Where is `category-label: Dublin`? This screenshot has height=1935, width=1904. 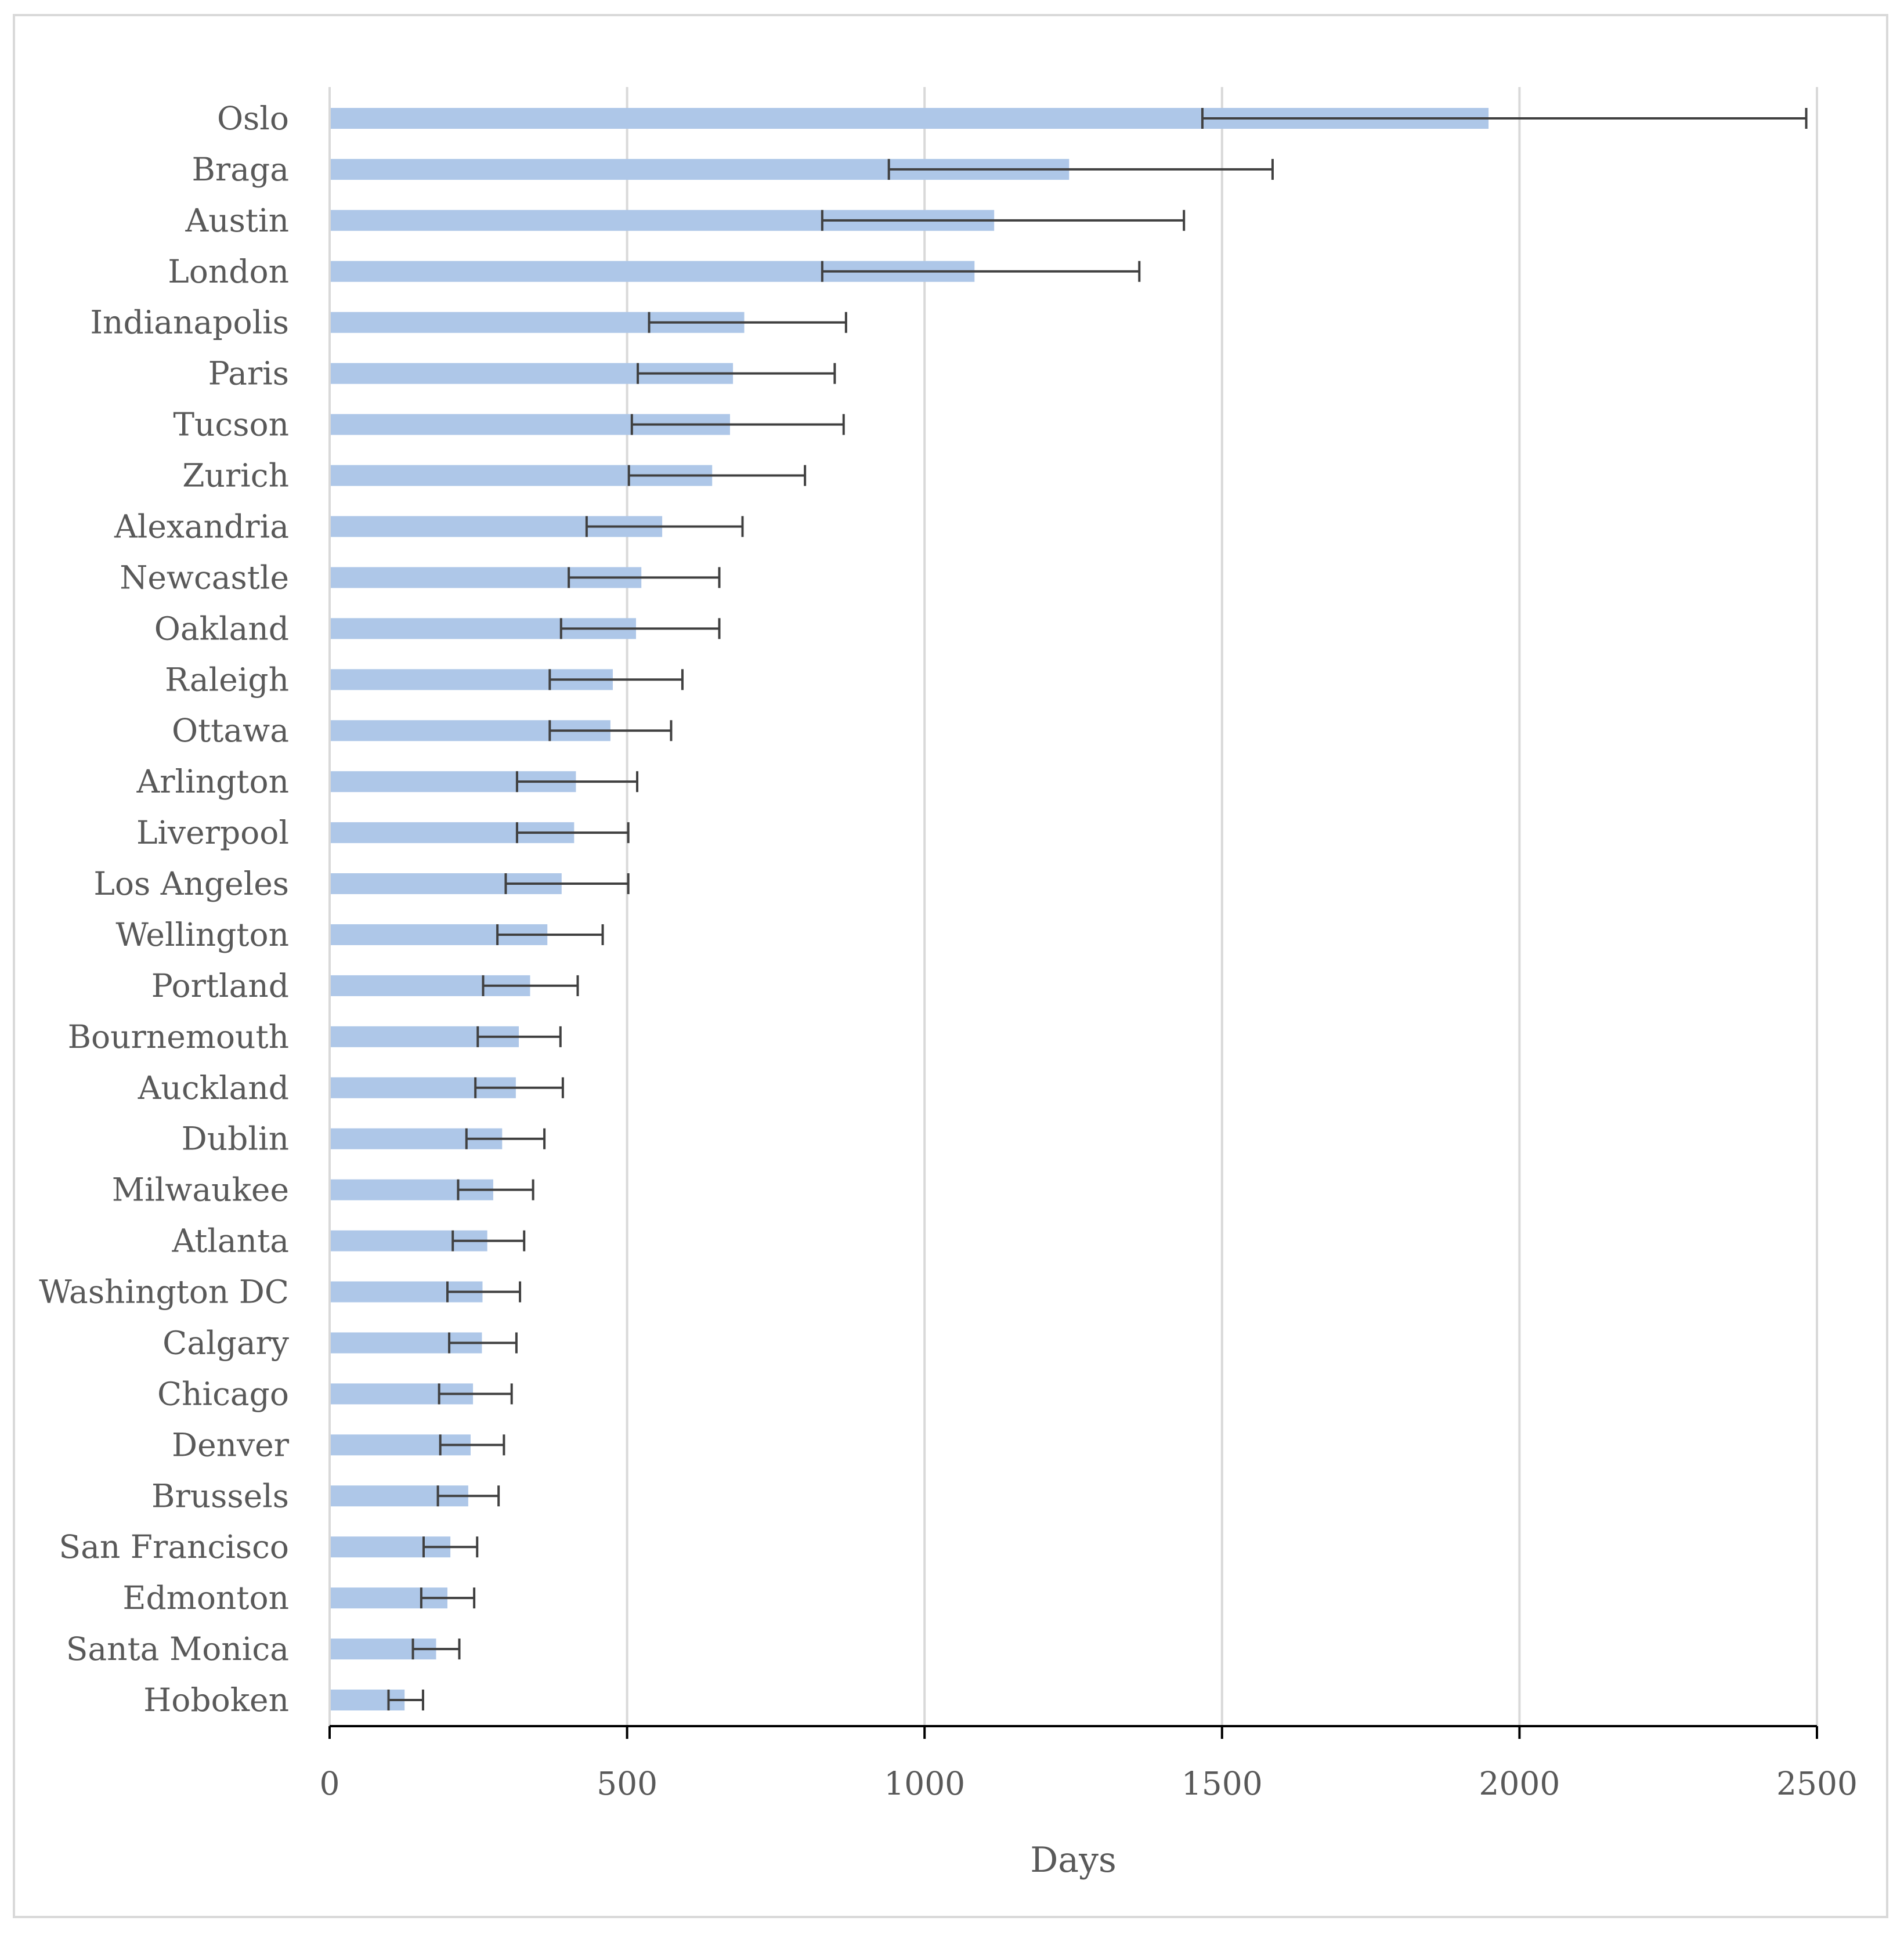
category-label: Dublin is located at coordinates (235, 1139).